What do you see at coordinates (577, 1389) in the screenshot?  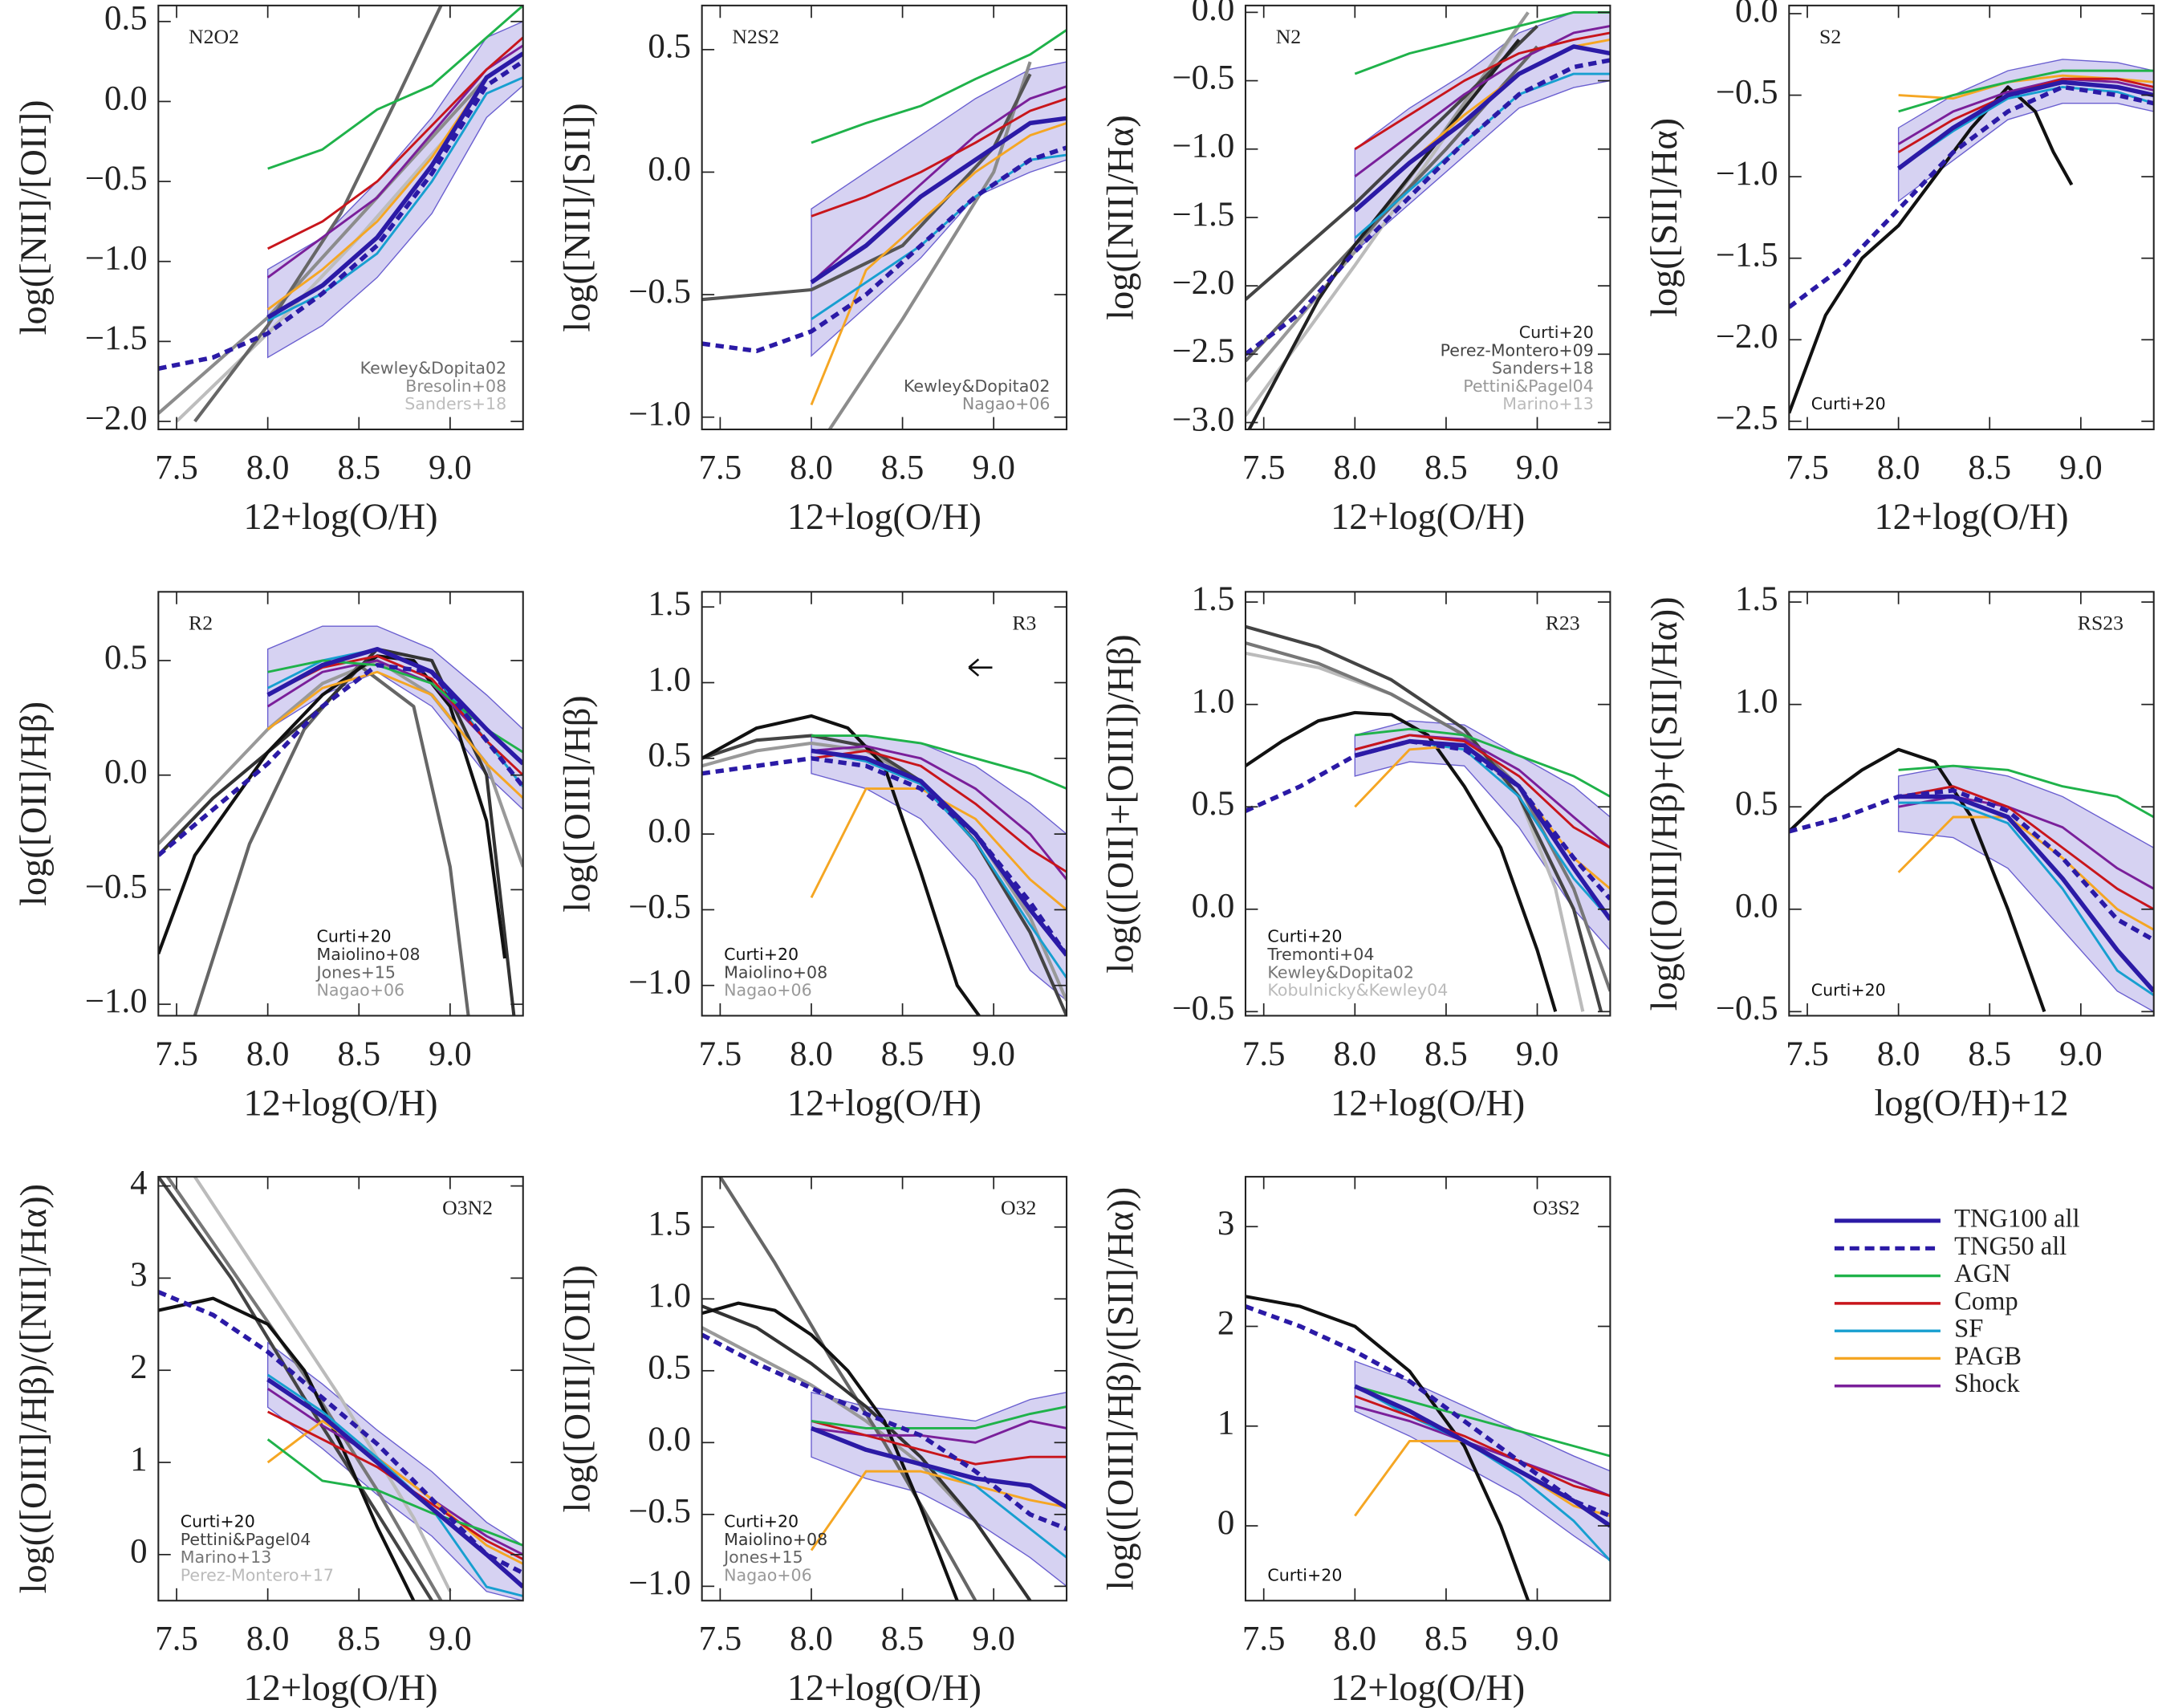 I see `y-axis-label: log([OIII]/[OII])` at bounding box center [577, 1389].